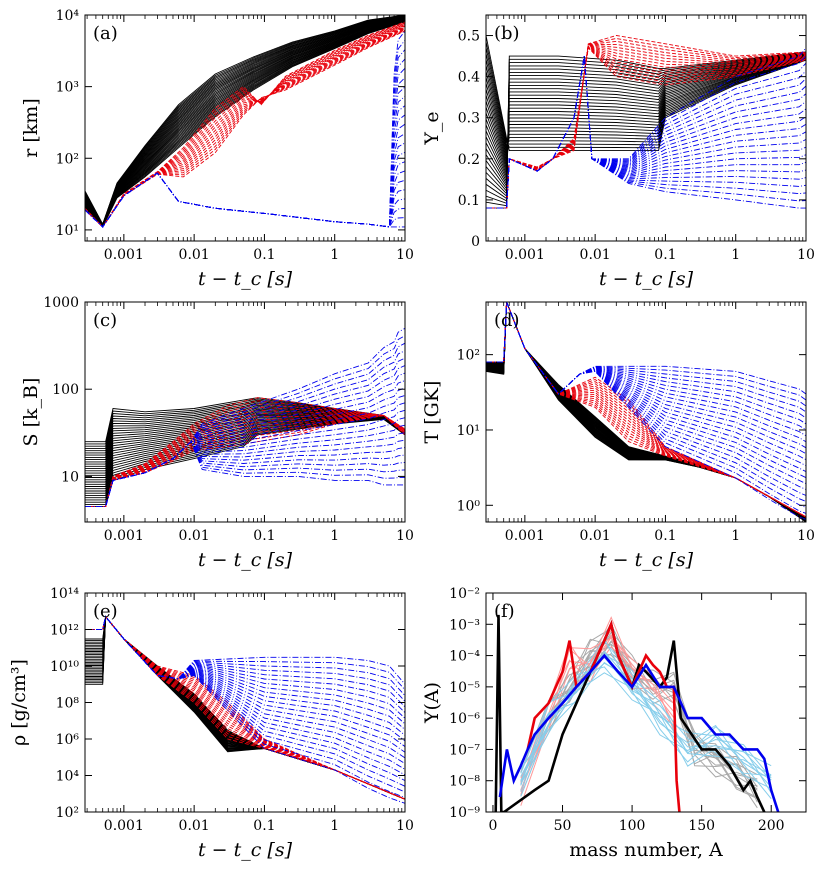 The width and height of the screenshot is (830, 872). Describe the element at coordinates (469, 506) in the screenshot. I see `y-tick-label: 10⁰` at that location.